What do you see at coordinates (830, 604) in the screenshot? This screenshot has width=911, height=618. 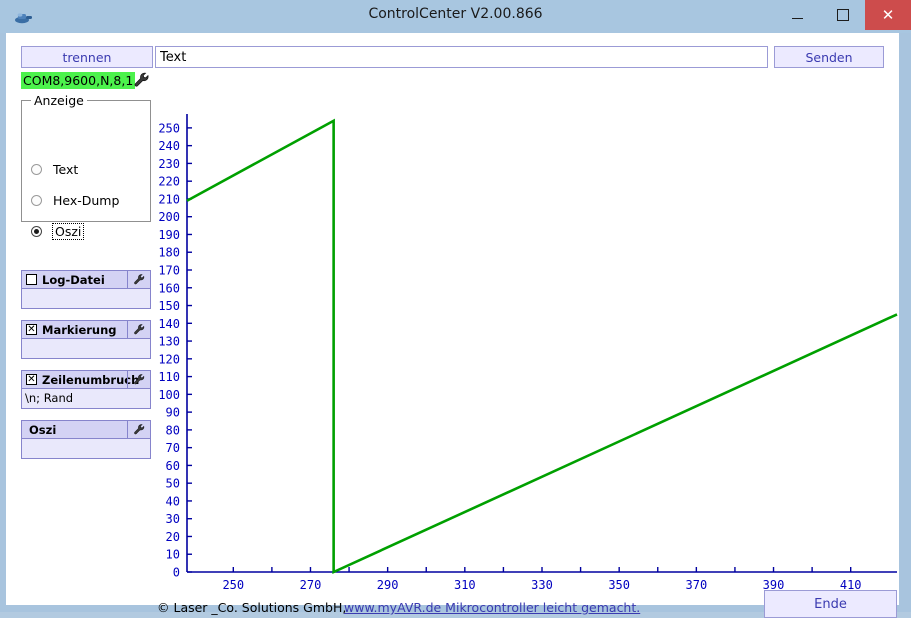 I see `end-button: Ende` at bounding box center [830, 604].